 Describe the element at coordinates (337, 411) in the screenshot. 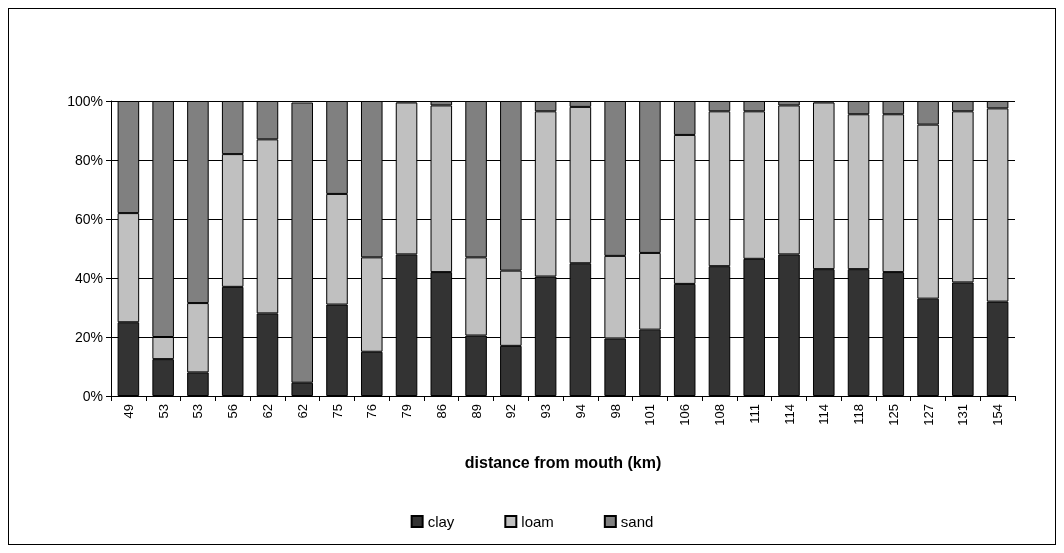

I see `x-tick-label: 75` at that location.